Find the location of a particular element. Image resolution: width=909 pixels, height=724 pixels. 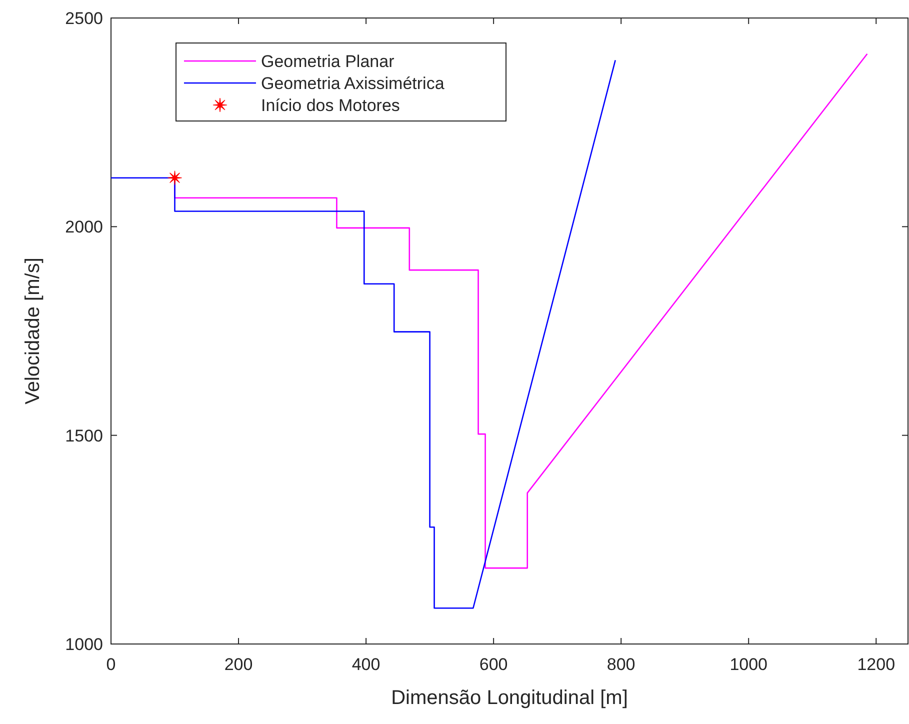

y-tick-label: 2000 is located at coordinates (84, 227).